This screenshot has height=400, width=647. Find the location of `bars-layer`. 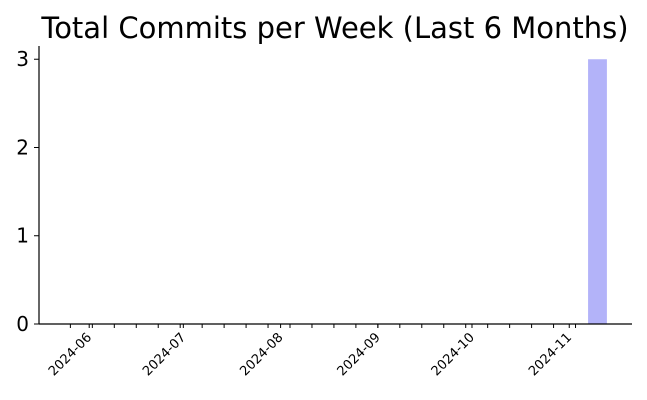

bars-layer is located at coordinates (597, 192).